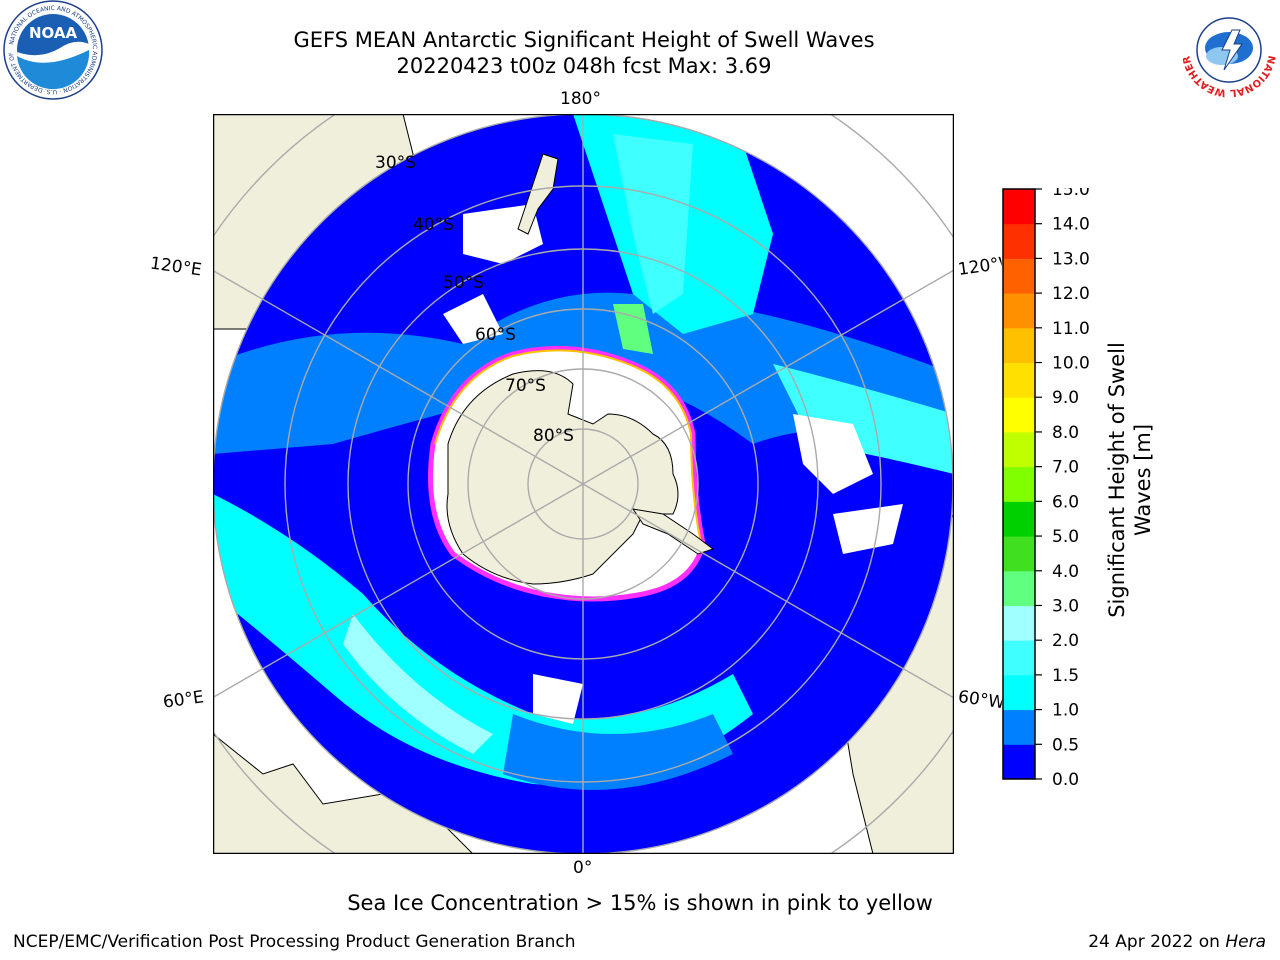 The height and width of the screenshot is (960, 1280). I want to click on date-text: 24 Apr 2022 on Hera, so click(1177, 942).